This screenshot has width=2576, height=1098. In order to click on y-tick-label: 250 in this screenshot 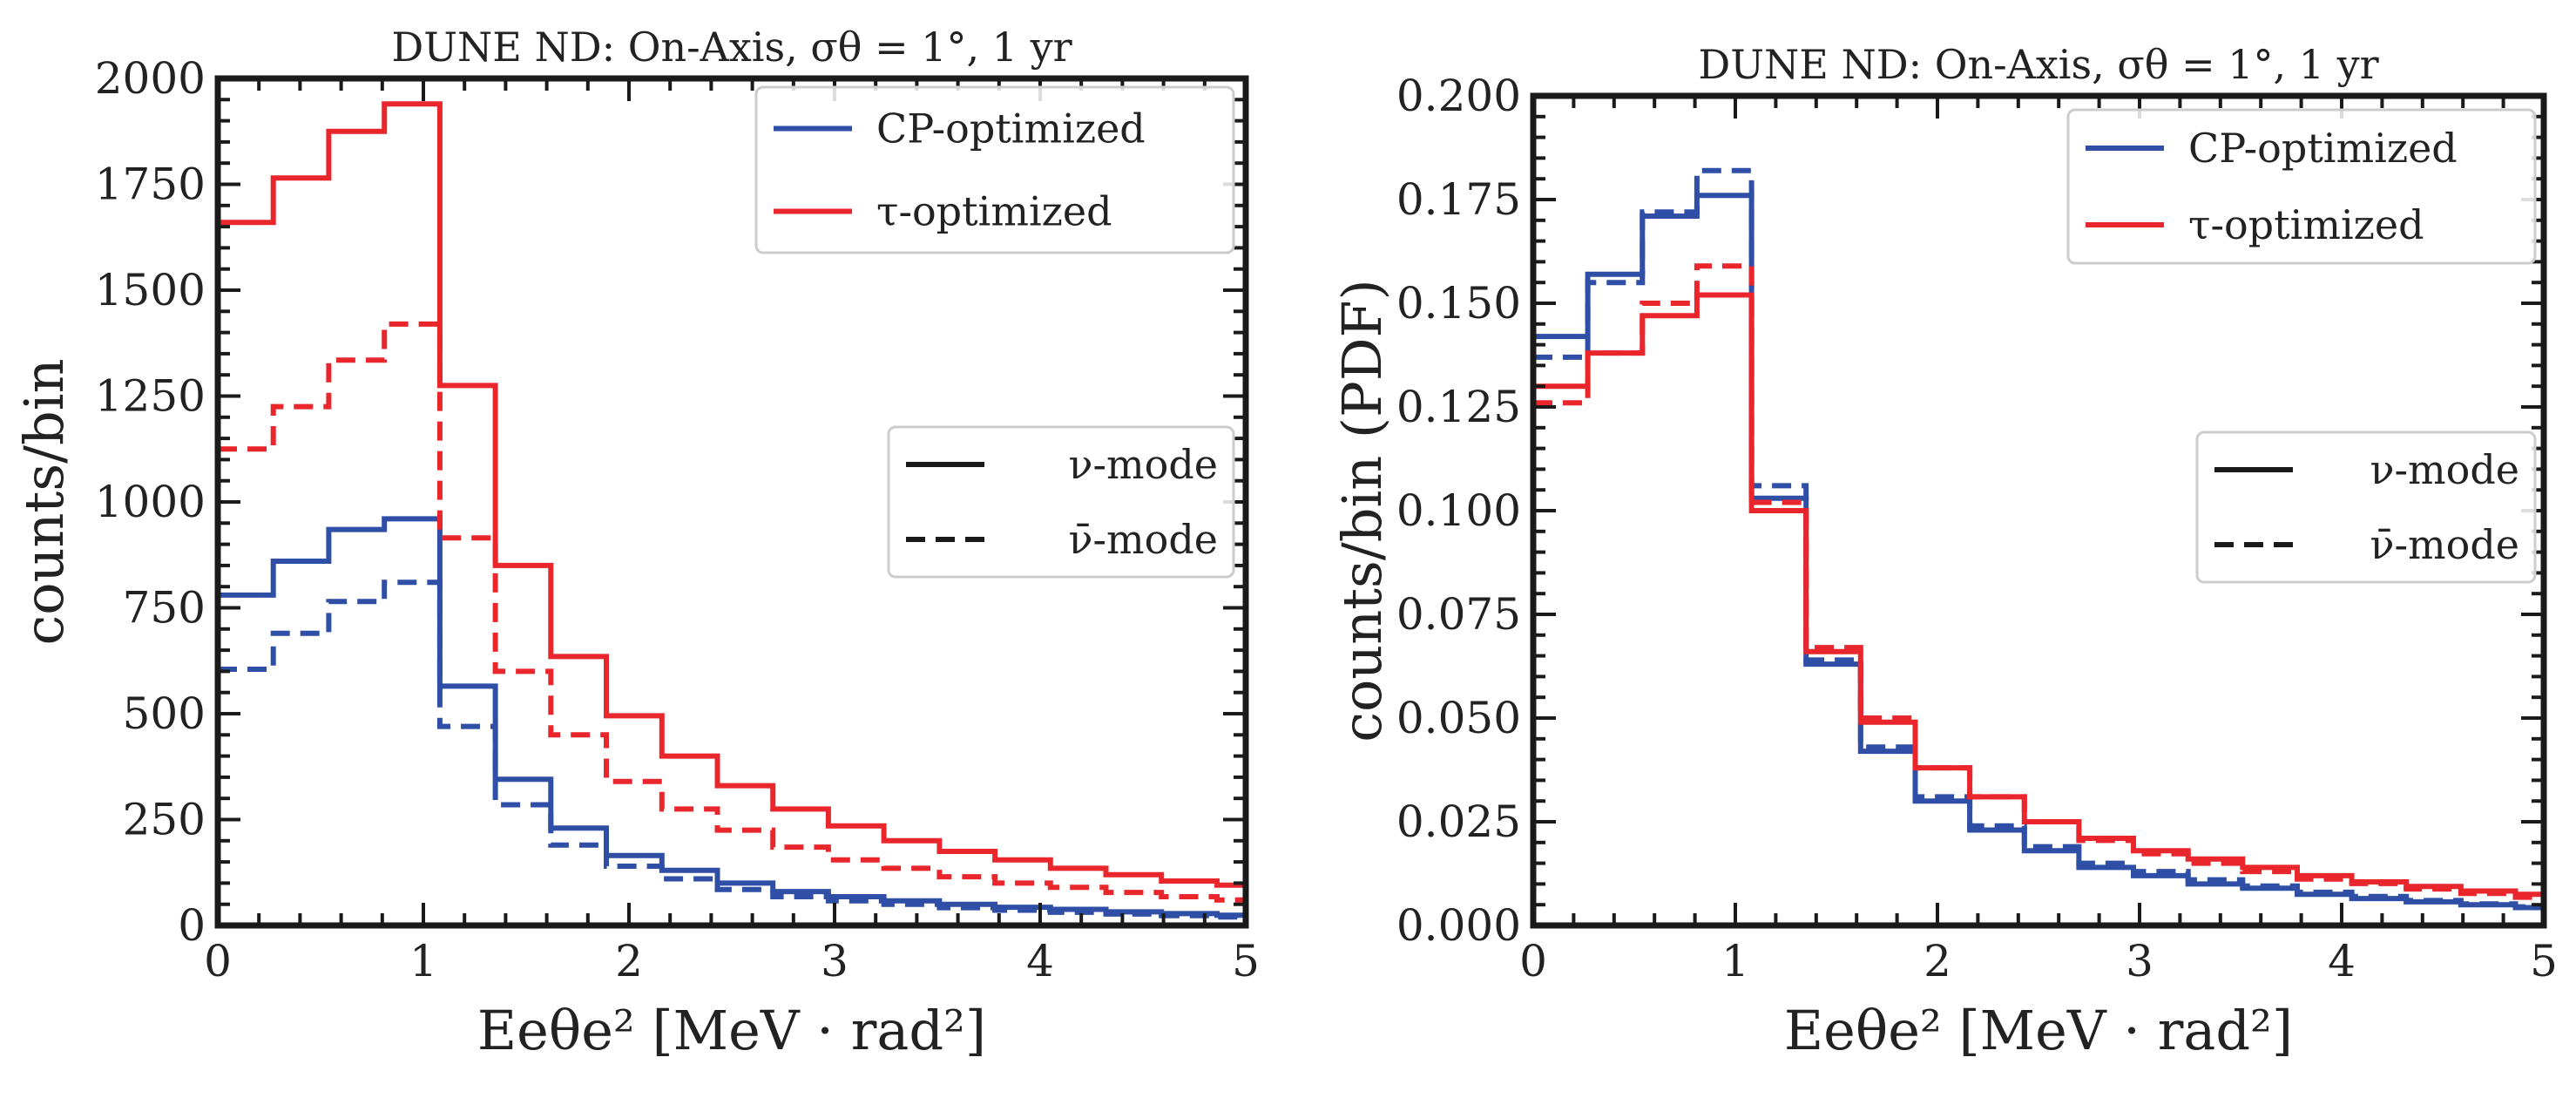, I will do `click(164, 820)`.